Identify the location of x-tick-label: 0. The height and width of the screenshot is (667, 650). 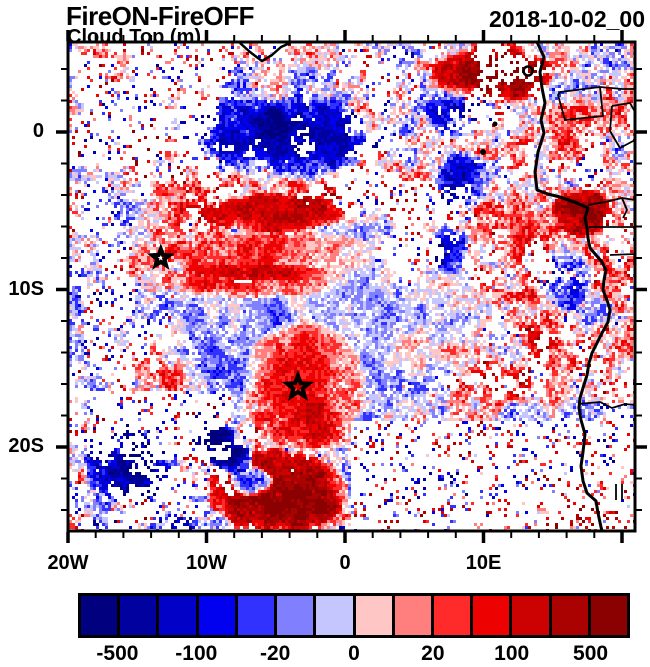
(345, 563).